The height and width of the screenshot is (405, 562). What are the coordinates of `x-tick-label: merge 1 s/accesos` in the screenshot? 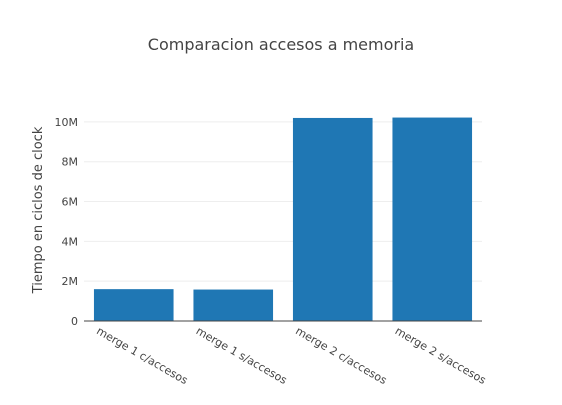 It's located at (242, 355).